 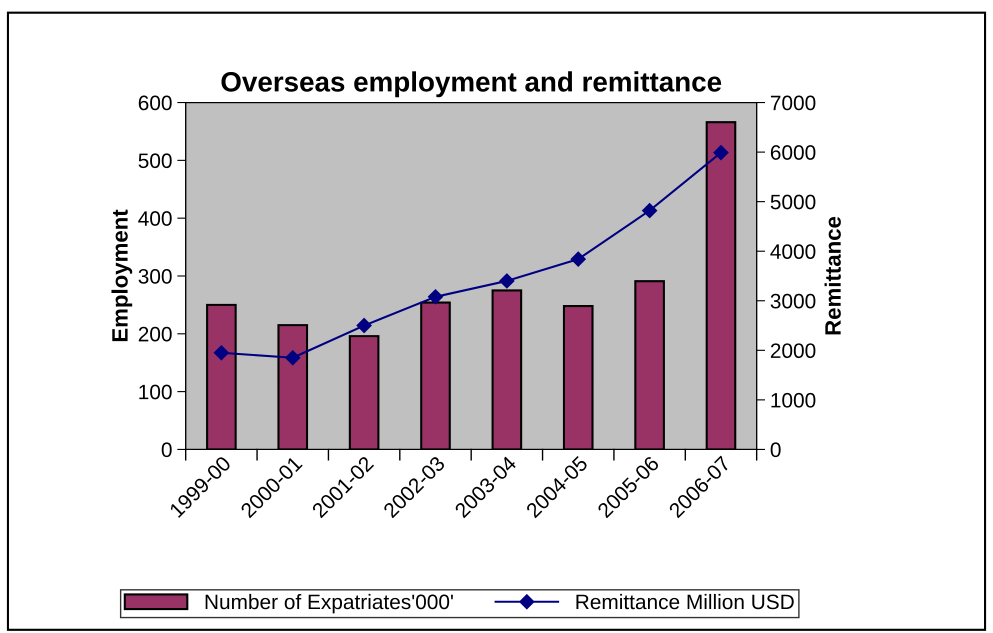 What do you see at coordinates (155, 103) in the screenshot?
I see `y-tick-label: 600` at bounding box center [155, 103].